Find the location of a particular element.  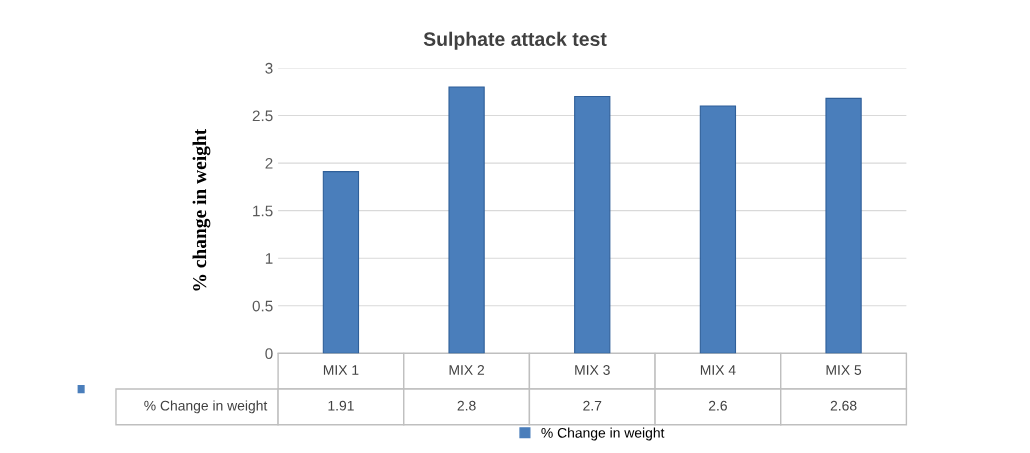

x-tick-label: MIX 3 is located at coordinates (592, 370).